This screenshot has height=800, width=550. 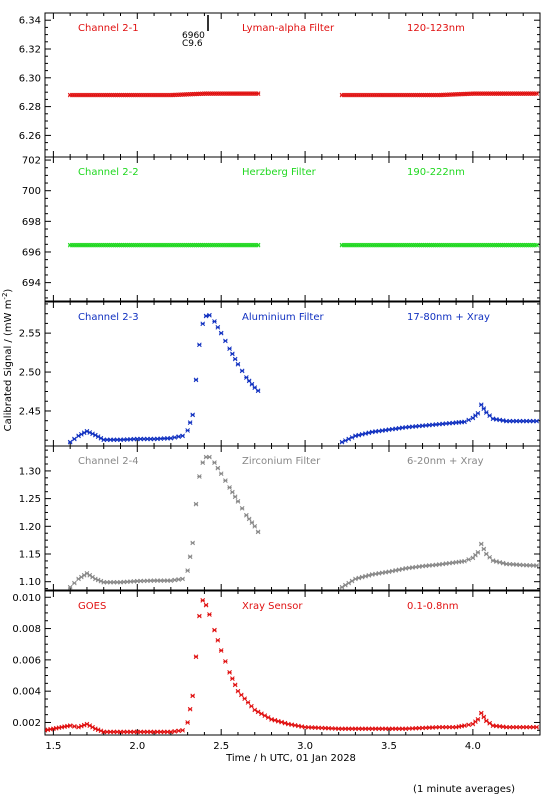 What do you see at coordinates (272, 606) in the screenshot?
I see `panel-filter-label: Xray Sensor` at bounding box center [272, 606].